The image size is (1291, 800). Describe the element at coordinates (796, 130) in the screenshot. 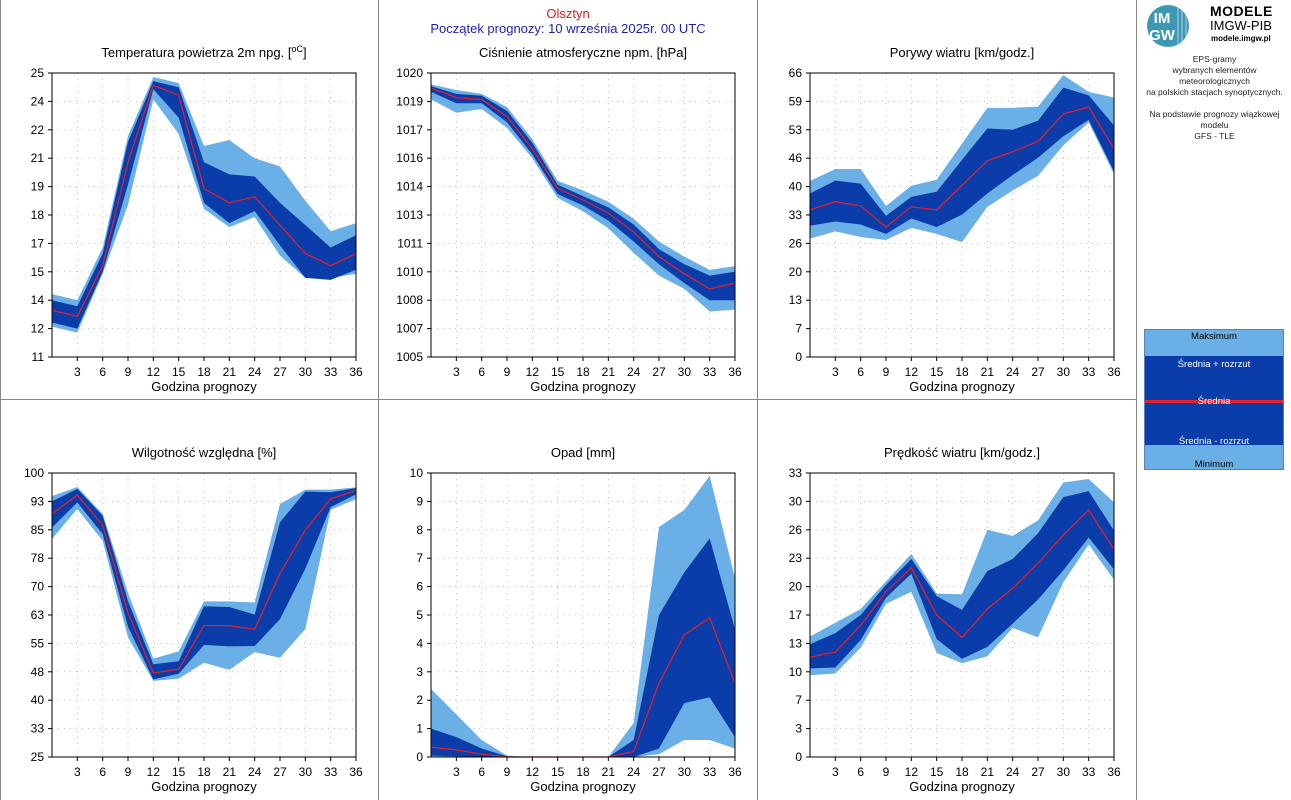

I see `y-tick-label: 53` at that location.